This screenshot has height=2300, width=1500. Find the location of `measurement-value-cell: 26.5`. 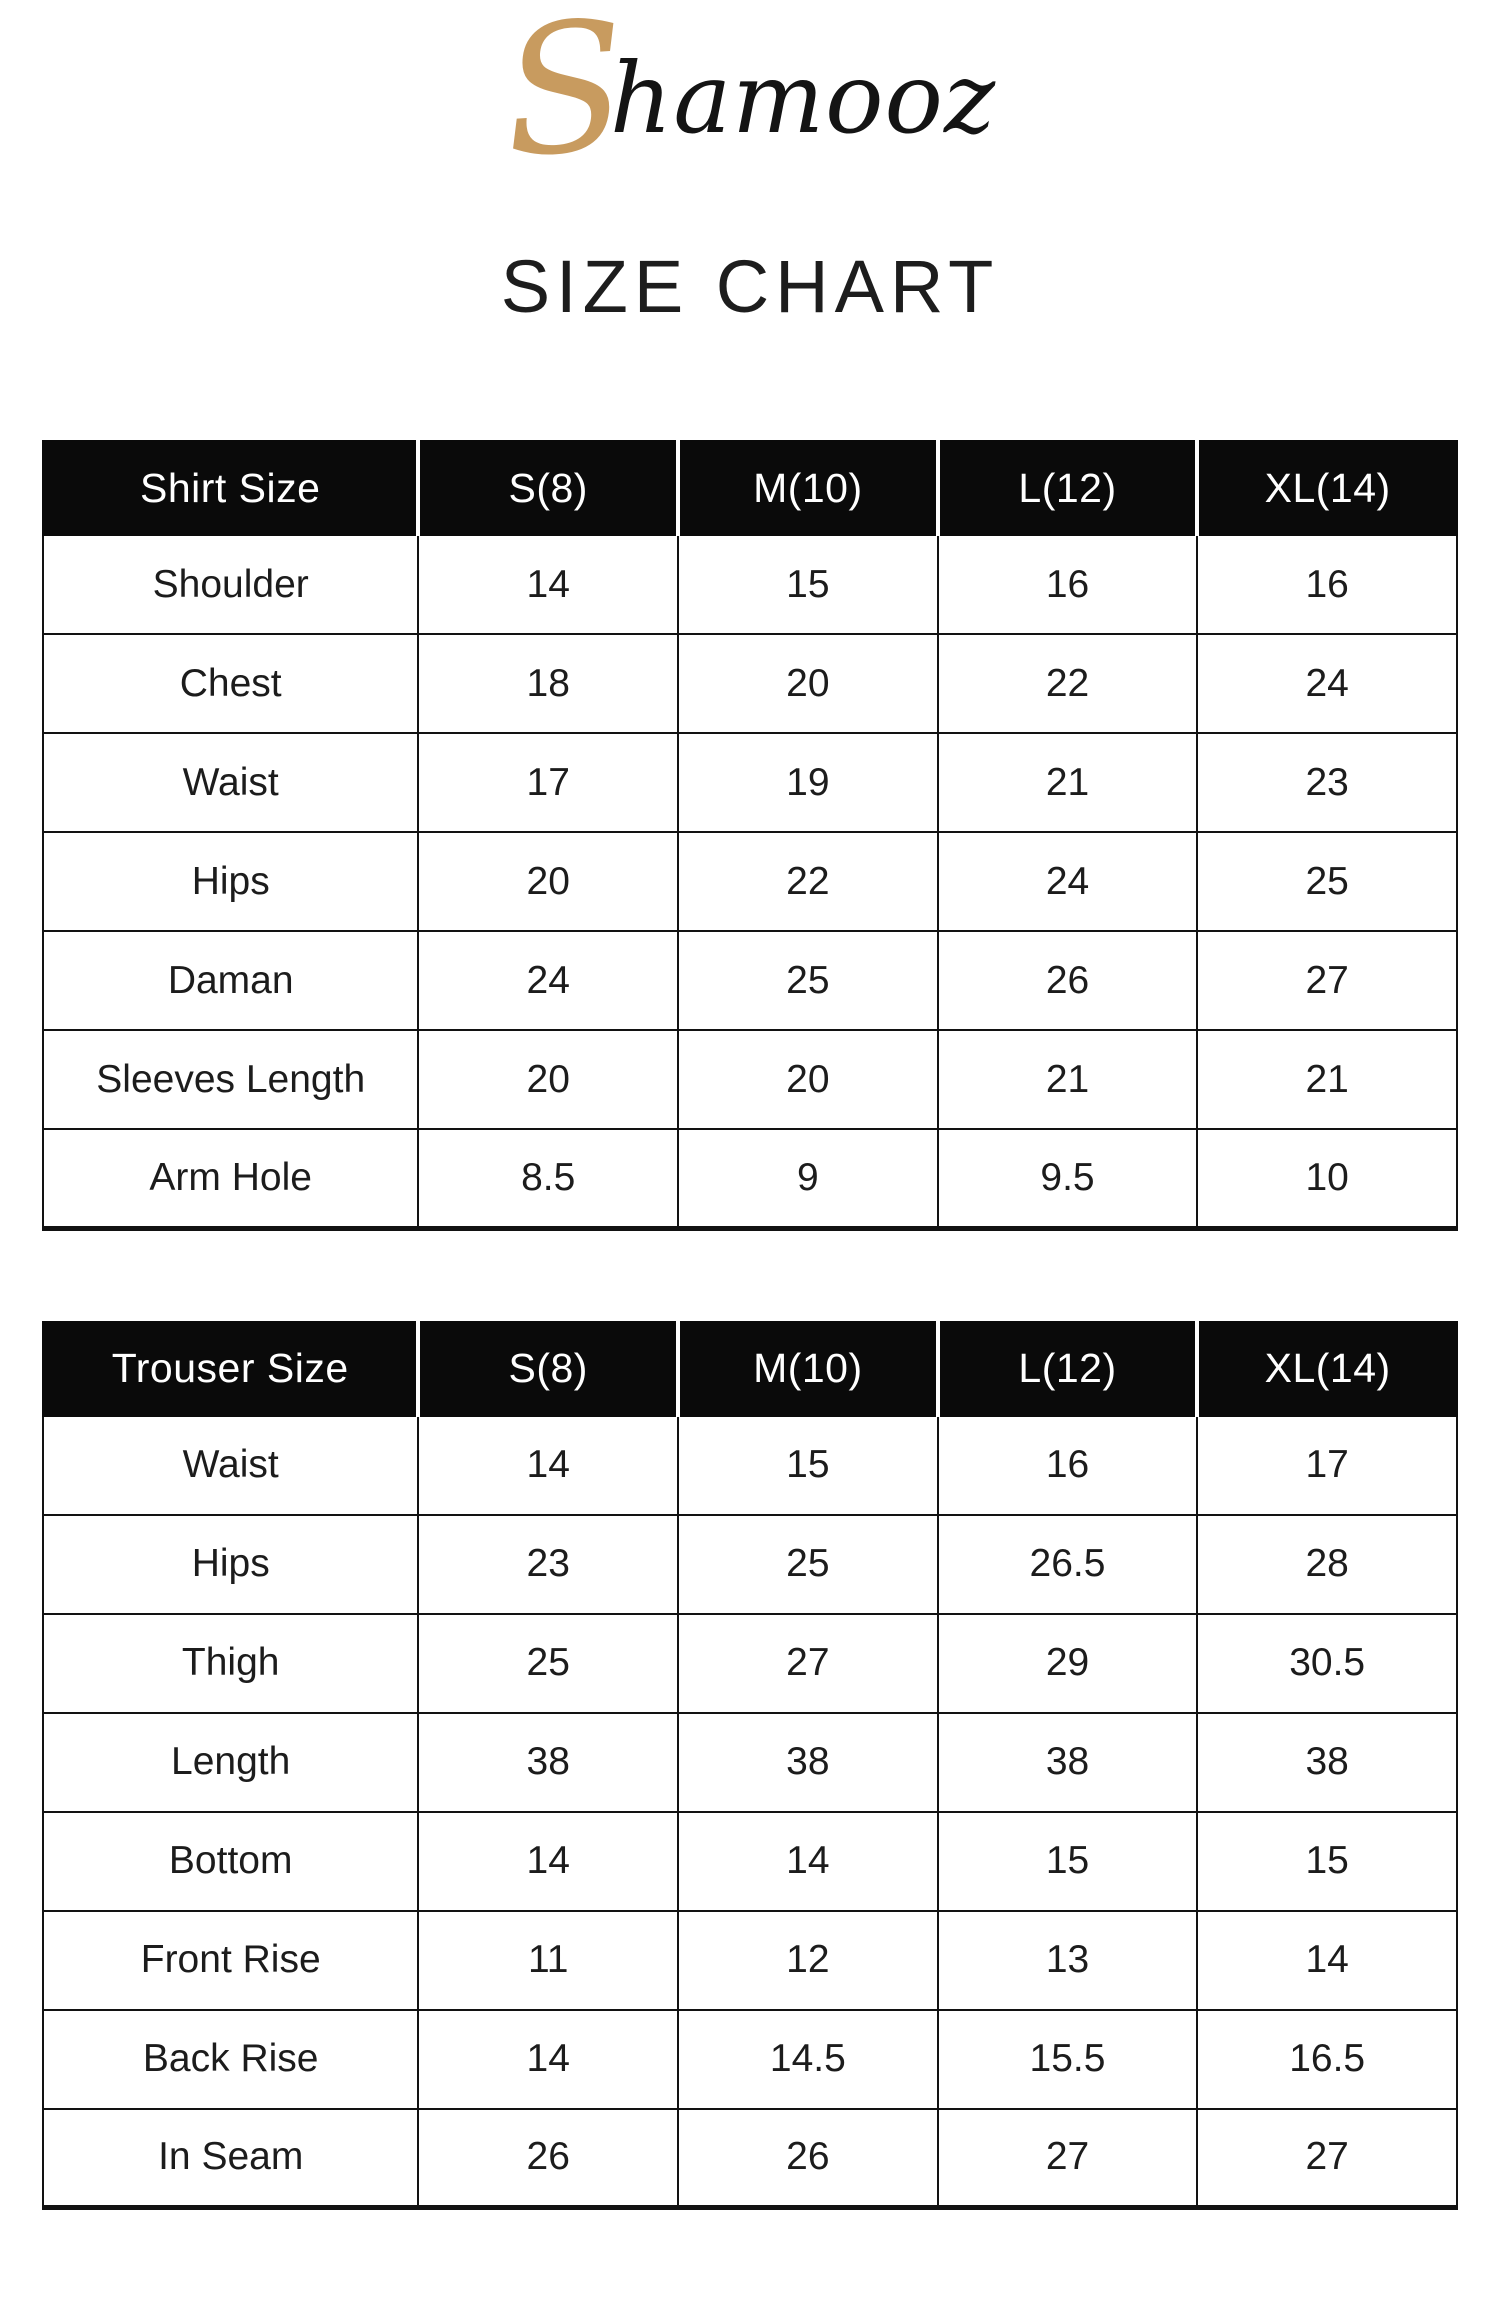

measurement-value-cell: 26.5 is located at coordinates (1067, 1564).